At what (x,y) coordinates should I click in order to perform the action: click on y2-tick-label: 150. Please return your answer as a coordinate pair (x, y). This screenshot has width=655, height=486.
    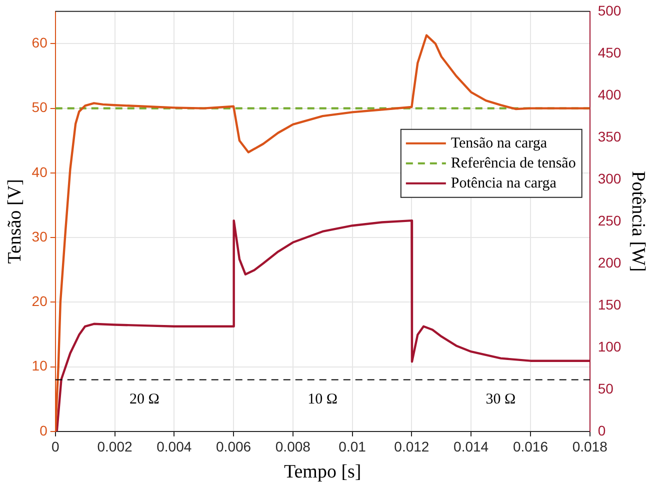
    Looking at the image, I should click on (610, 304).